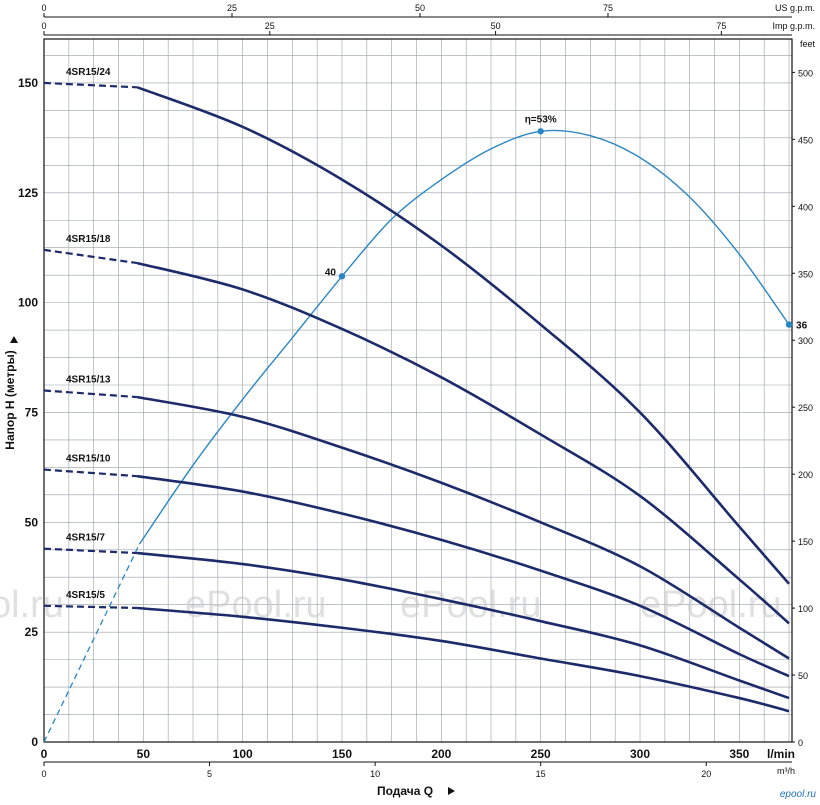  I want to click on x-tick-label-lmin: 200, so click(441, 754).